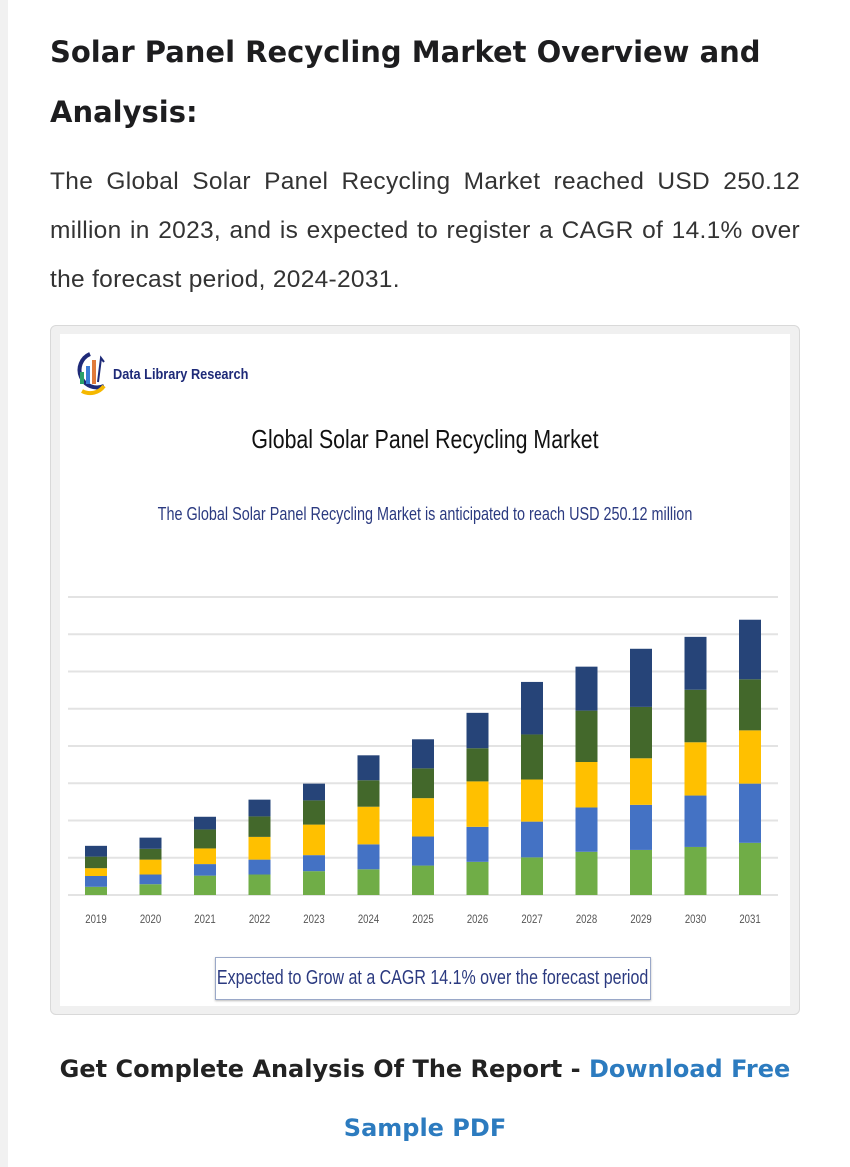 The width and height of the screenshot is (850, 1167). Describe the element at coordinates (532, 839) in the screenshot. I see `bar-segment-2-2027` at that location.